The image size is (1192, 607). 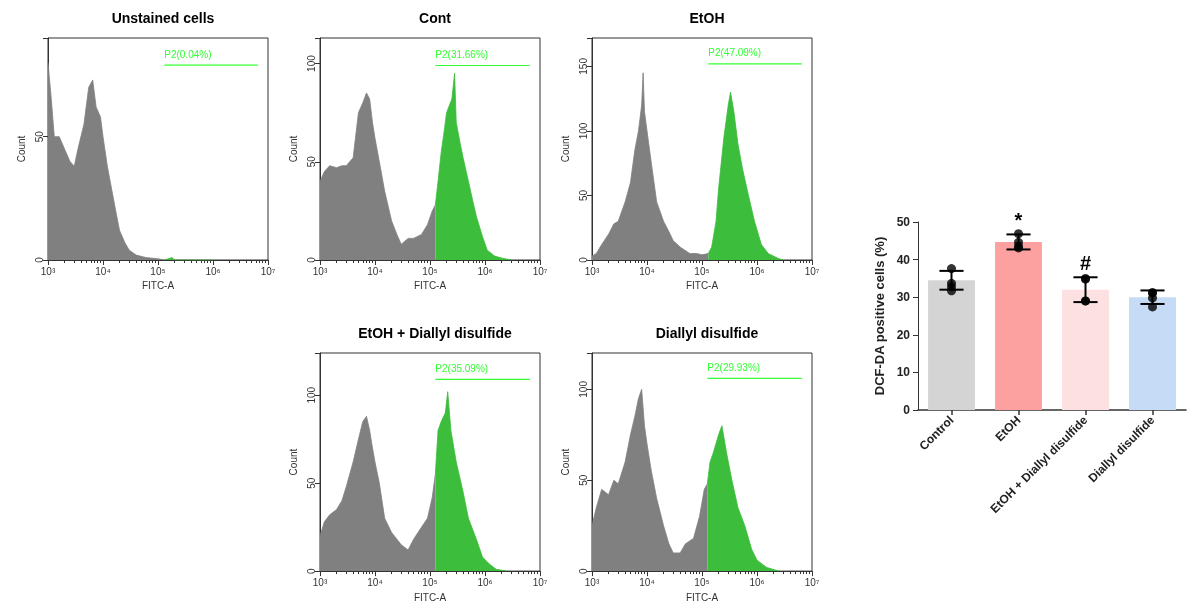 I want to click on chart-title: Unstained cells, so click(x=163, y=18).